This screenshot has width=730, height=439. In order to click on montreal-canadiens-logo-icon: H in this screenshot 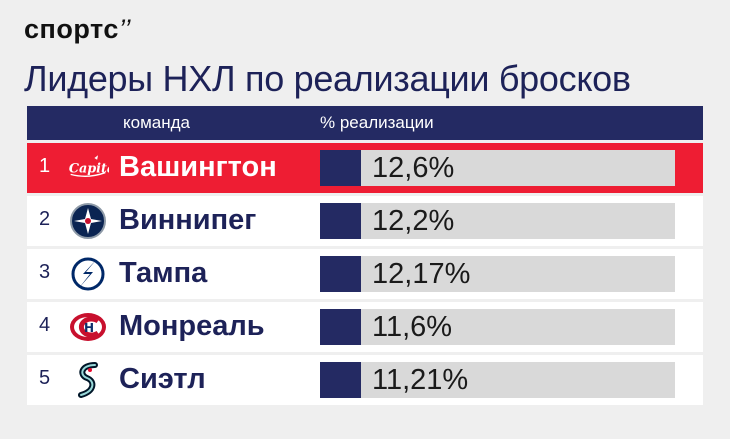, I will do `click(88, 327)`.